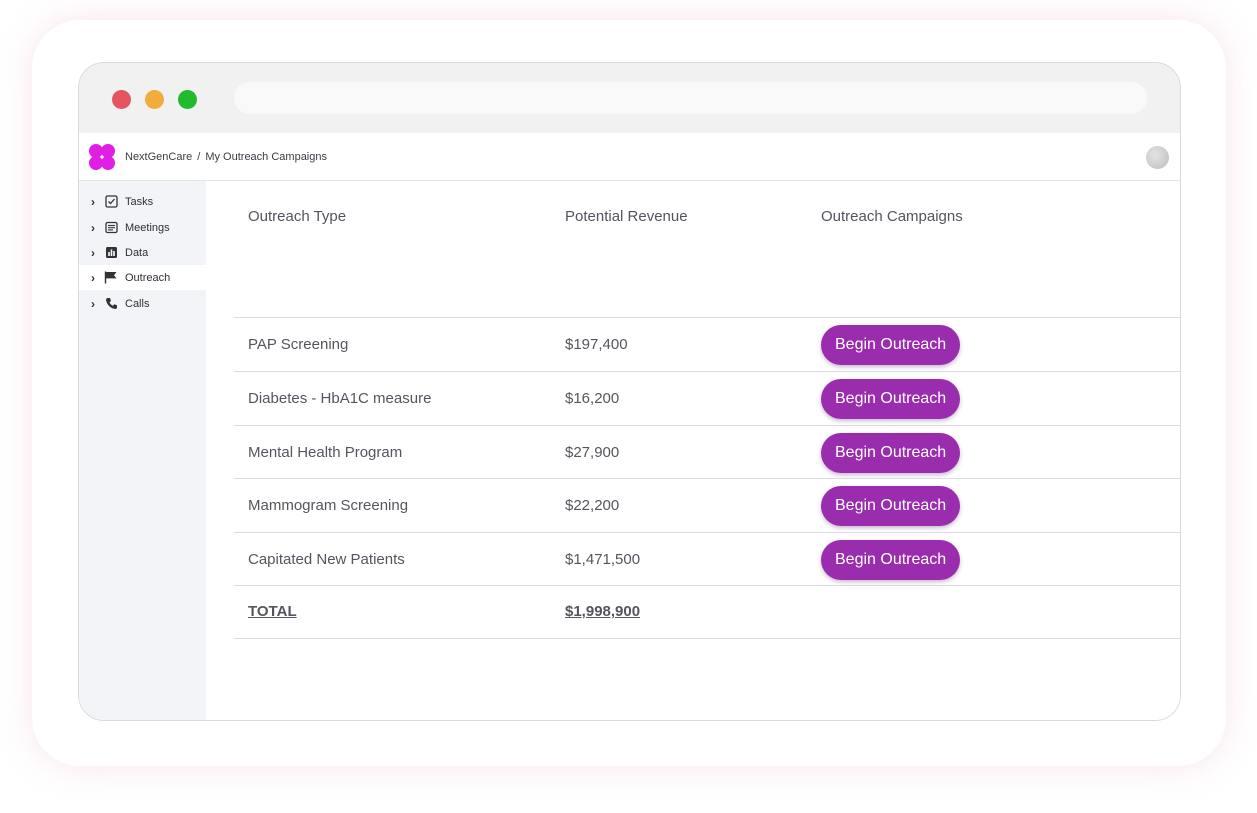  I want to click on outreach-type-cell: Mammogram Screening, so click(328, 505).